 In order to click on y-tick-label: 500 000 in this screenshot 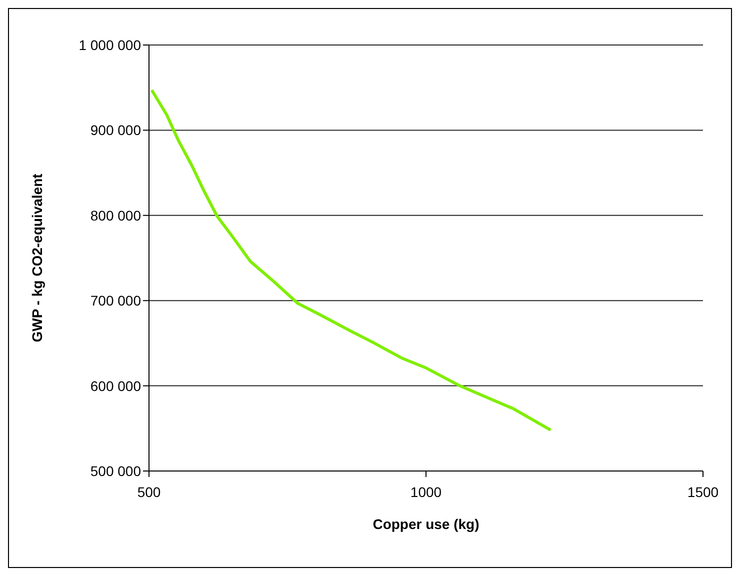, I will do `click(116, 470)`.